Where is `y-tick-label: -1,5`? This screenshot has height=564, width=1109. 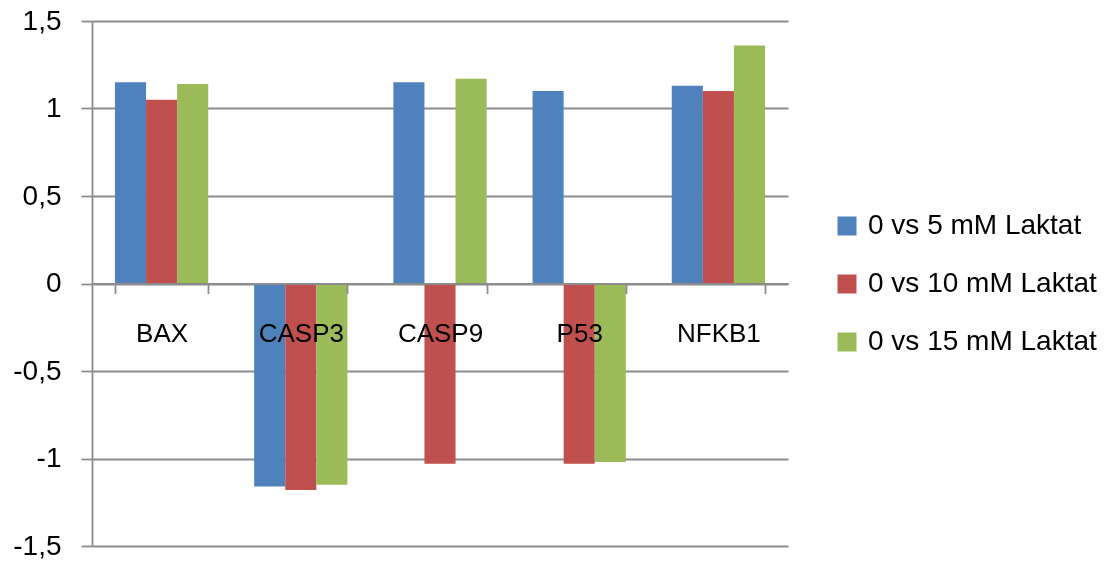
y-tick-label: -1,5 is located at coordinates (37, 545).